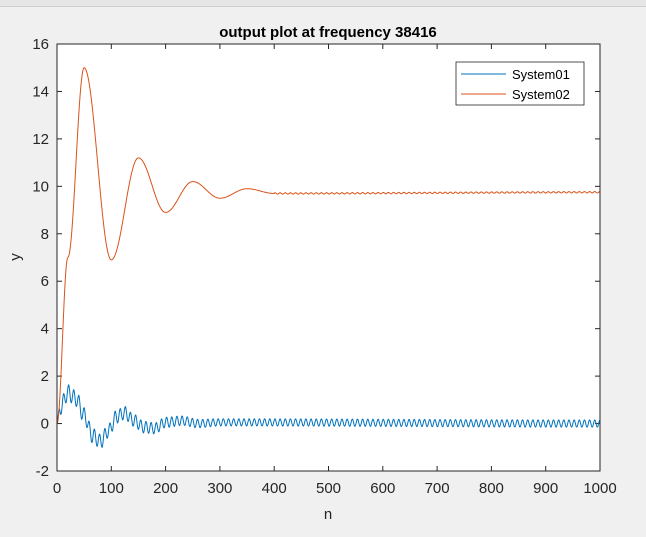  Describe the element at coordinates (219, 488) in the screenshot. I see `x-tick-label: 300` at that location.